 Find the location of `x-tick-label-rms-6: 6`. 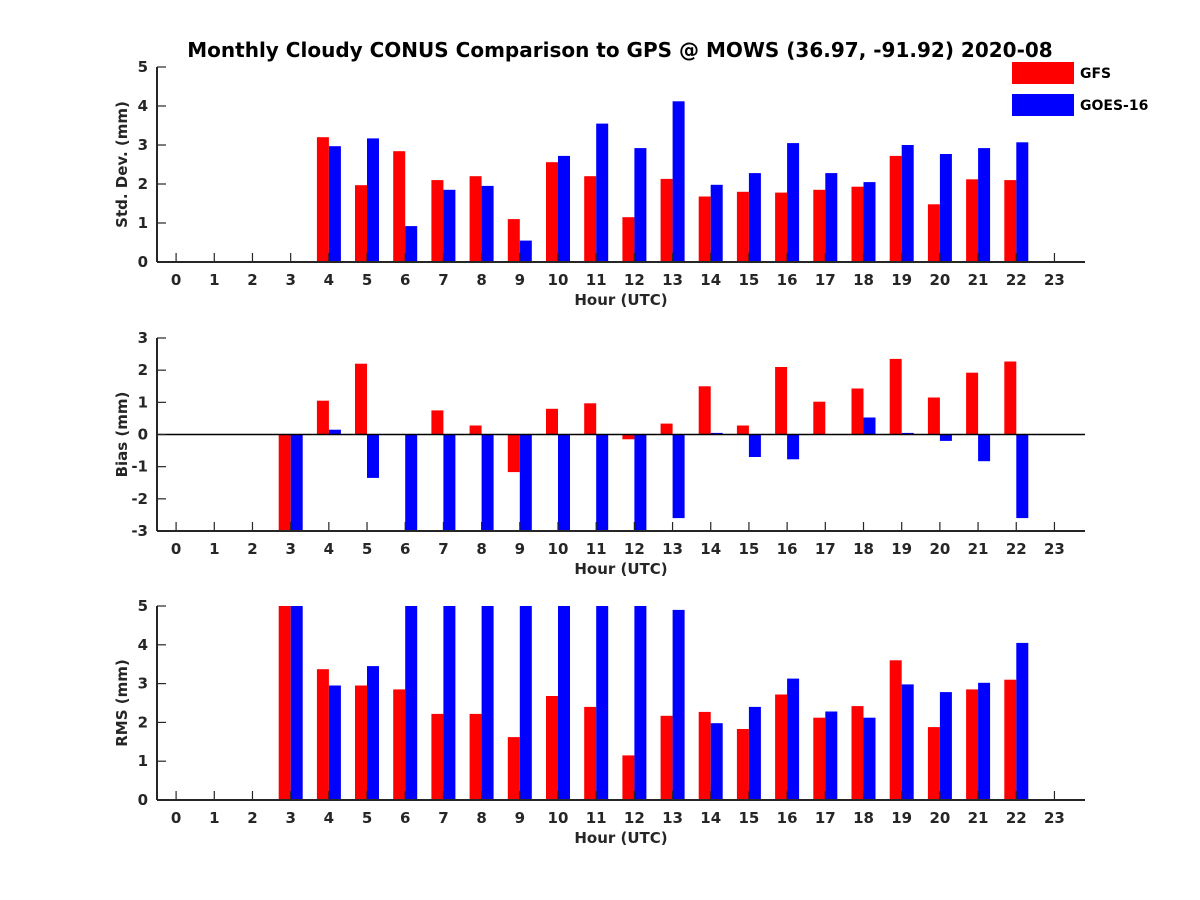

x-tick-label-rms-6: 6 is located at coordinates (405, 818).